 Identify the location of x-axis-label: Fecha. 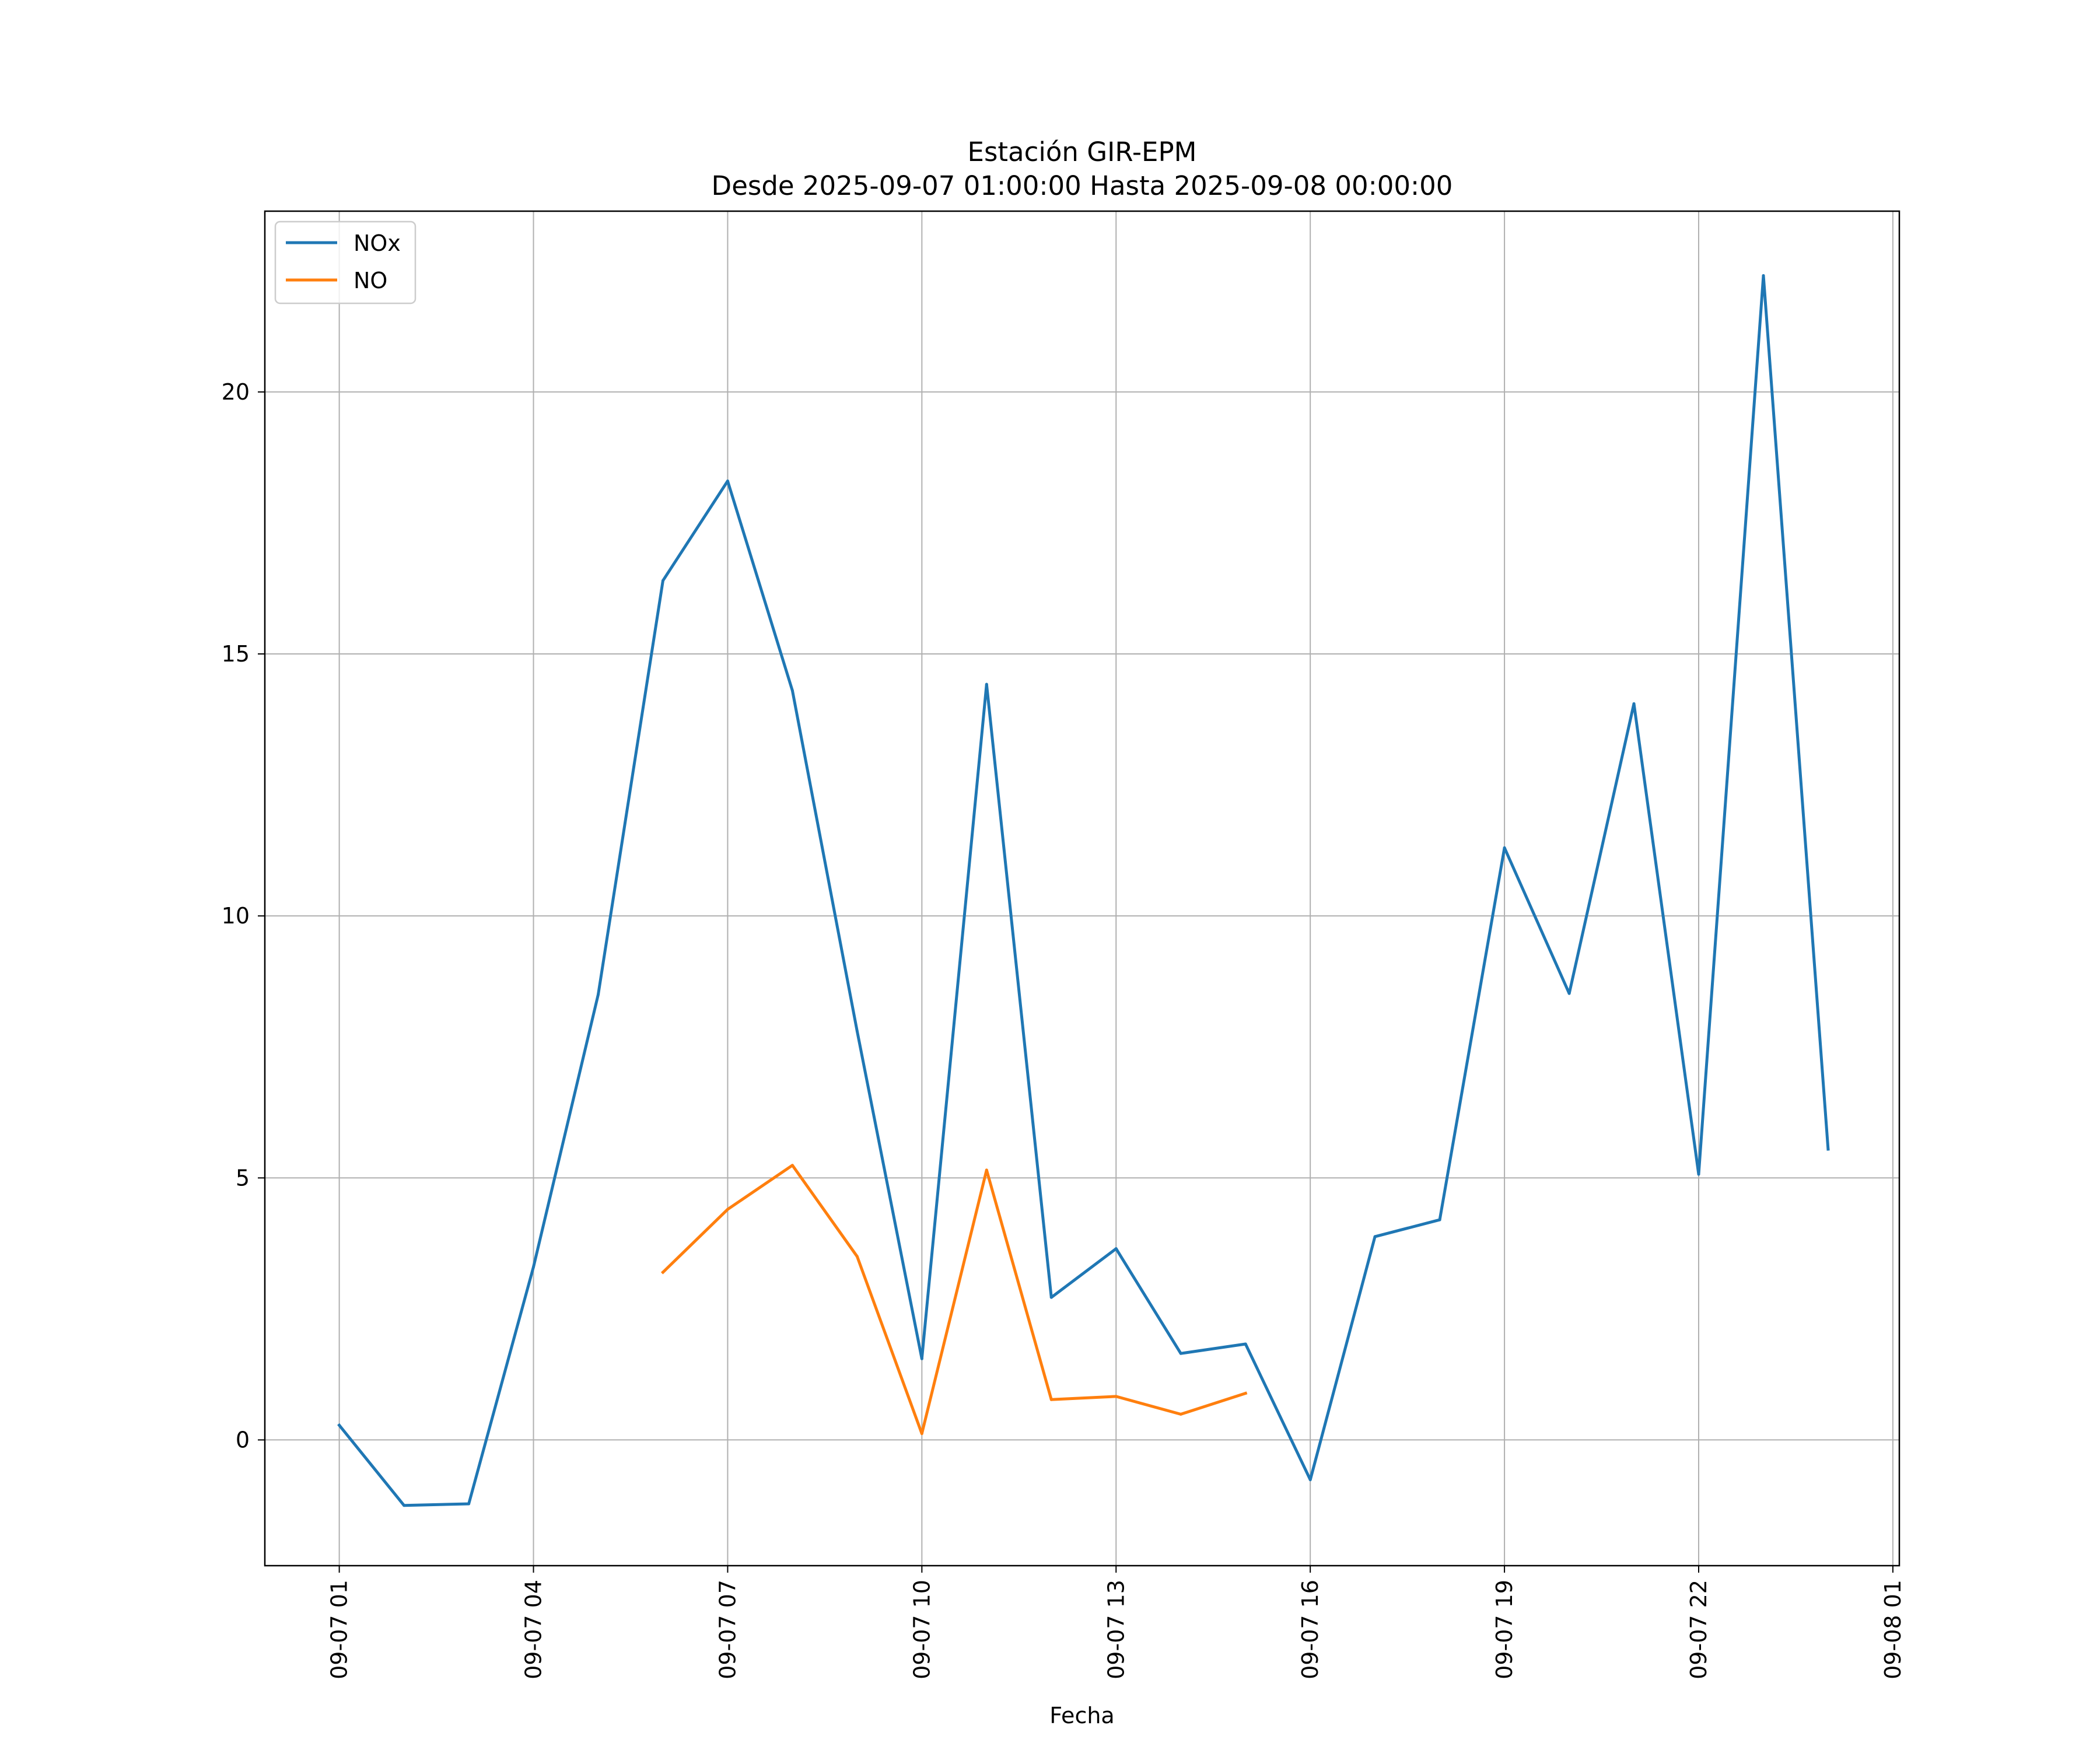
(1081, 1715).